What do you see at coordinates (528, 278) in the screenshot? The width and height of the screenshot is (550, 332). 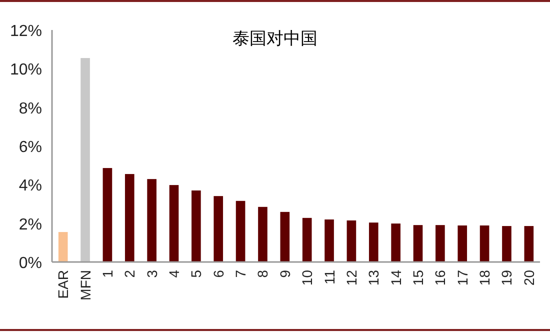 I see `x-tick-label: 20` at bounding box center [528, 278].